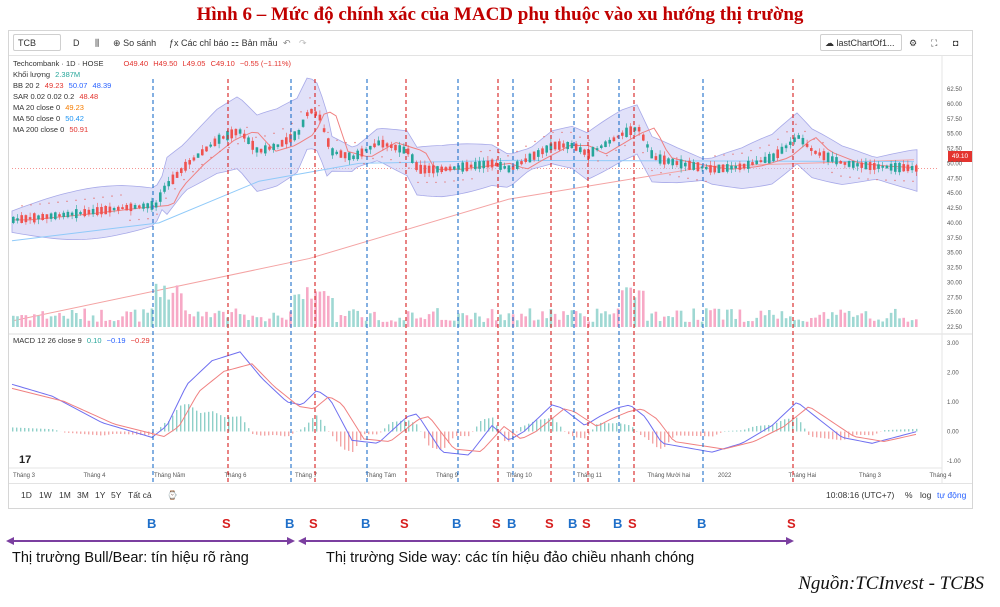  Describe the element at coordinates (45, 495) in the screenshot. I see `range-1w: 1W` at that location.